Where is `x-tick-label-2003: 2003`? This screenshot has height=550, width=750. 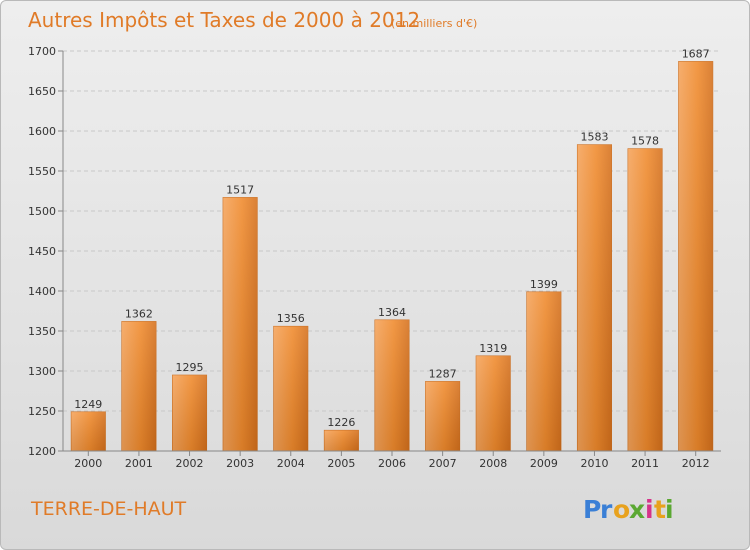
x-tick-label-2003: 2003 is located at coordinates (240, 463).